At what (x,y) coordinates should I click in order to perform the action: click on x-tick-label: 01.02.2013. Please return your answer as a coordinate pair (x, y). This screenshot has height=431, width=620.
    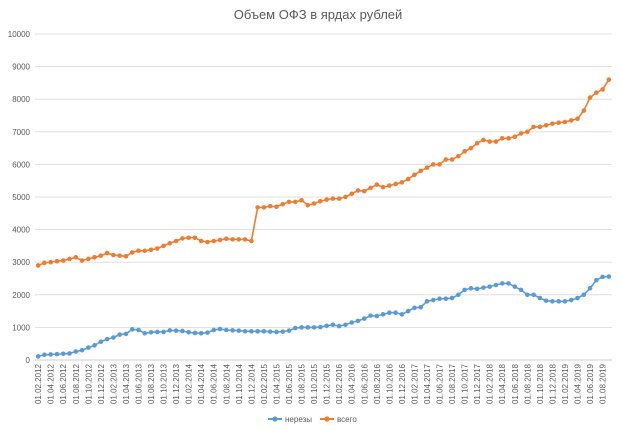
    Looking at the image, I should click on (113, 383).